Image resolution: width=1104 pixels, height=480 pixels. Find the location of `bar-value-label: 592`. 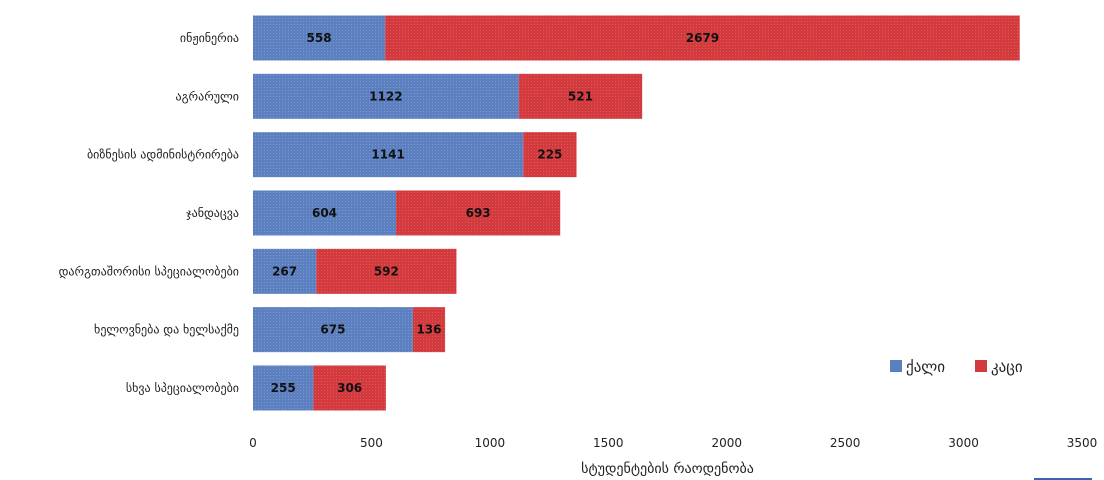

bar-value-label: 592 is located at coordinates (386, 271).